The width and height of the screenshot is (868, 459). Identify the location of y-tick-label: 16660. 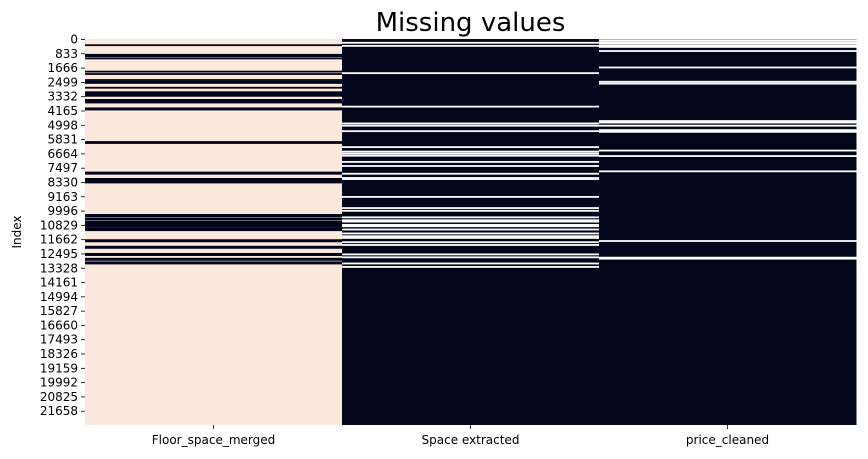
(59, 325).